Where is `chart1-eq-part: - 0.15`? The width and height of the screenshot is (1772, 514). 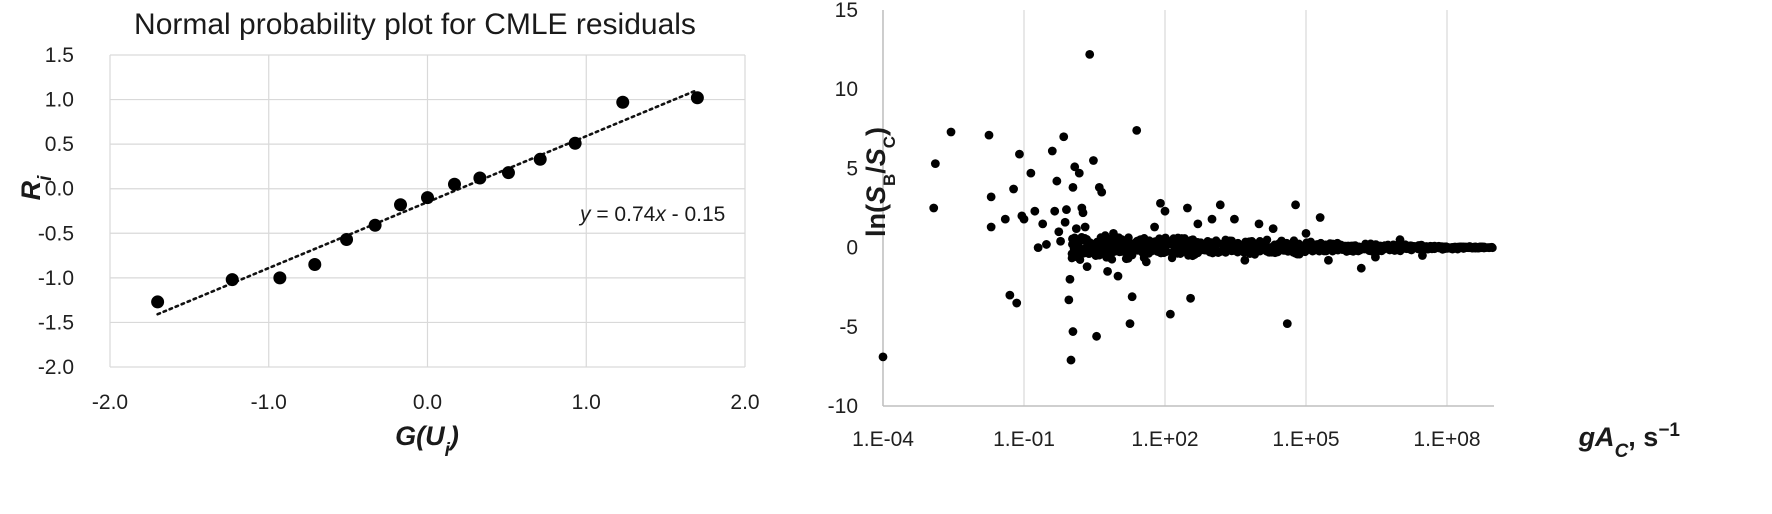 chart1-eq-part: - 0.15 is located at coordinates (696, 214).